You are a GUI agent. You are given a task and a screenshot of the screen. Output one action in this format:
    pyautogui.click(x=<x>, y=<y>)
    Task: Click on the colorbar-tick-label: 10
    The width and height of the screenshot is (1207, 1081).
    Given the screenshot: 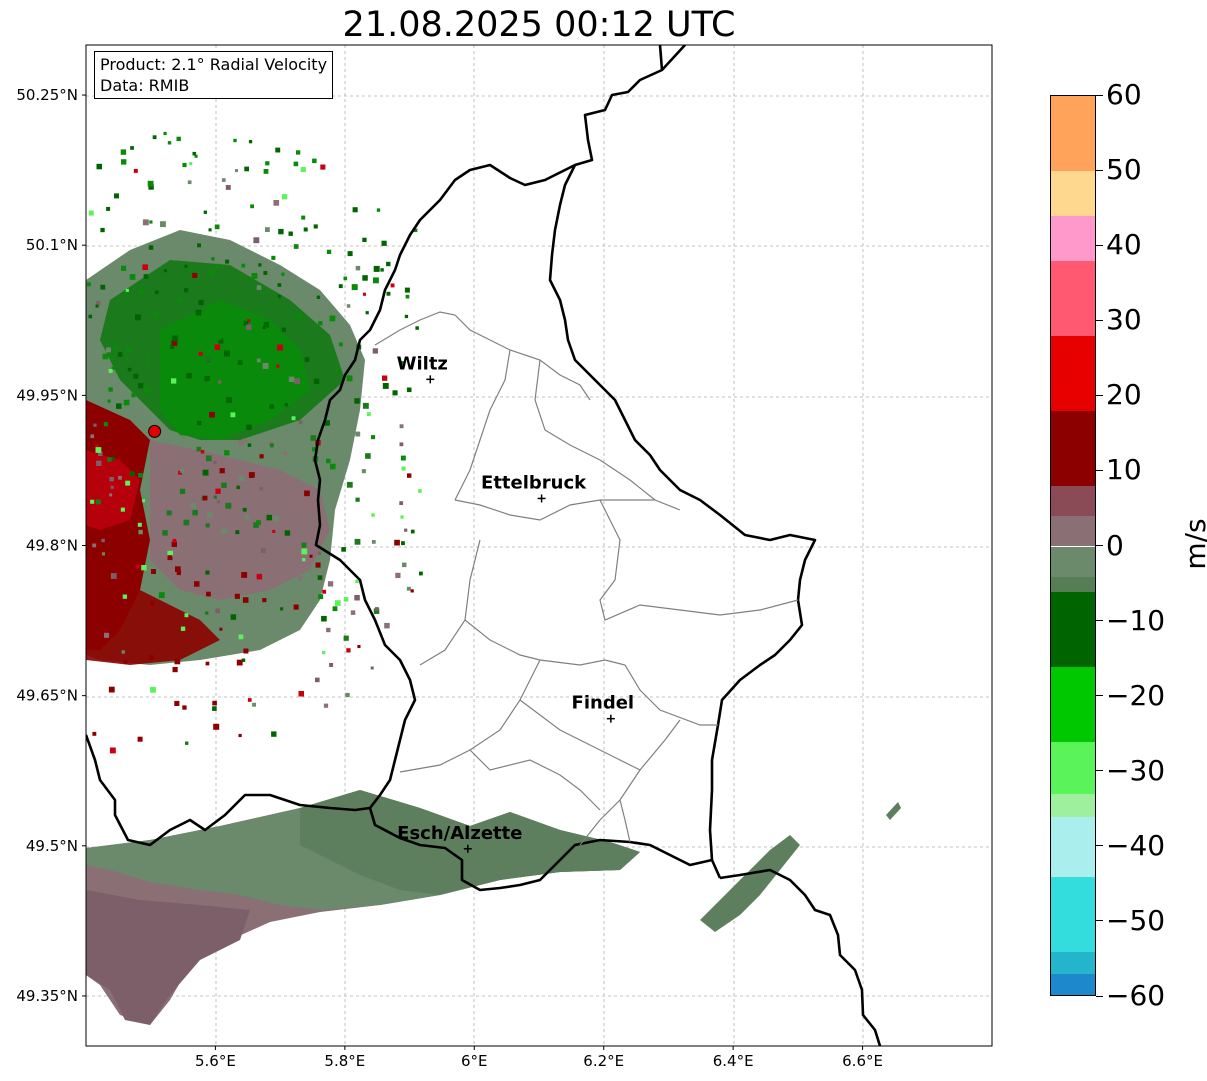 What is the action you would take?
    pyautogui.click(x=1124, y=470)
    